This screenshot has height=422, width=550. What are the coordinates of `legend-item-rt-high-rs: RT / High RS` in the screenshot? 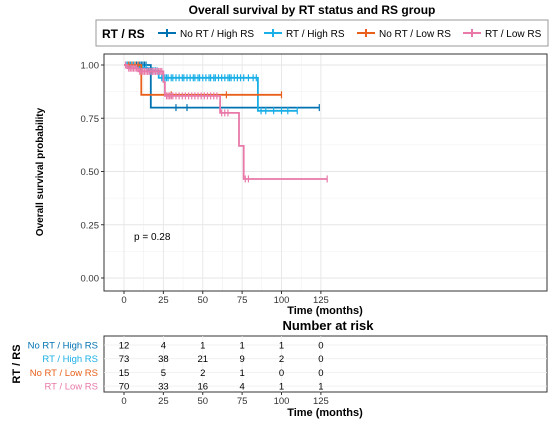 It's located at (304, 34).